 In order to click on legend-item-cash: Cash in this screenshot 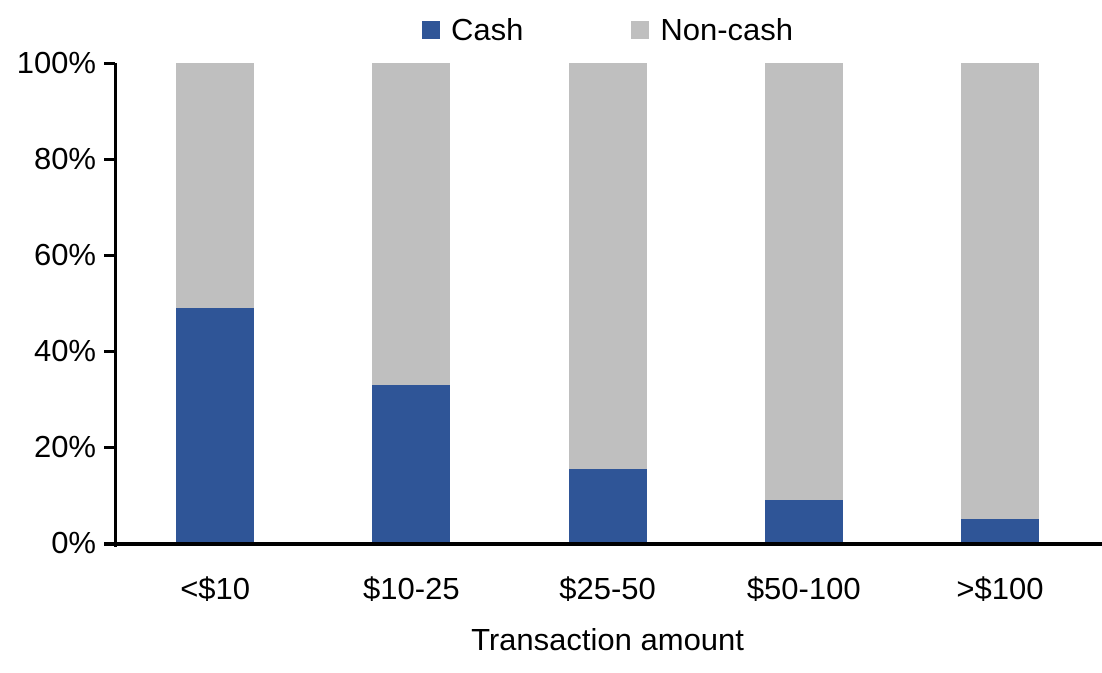, I will do `click(472, 30)`.